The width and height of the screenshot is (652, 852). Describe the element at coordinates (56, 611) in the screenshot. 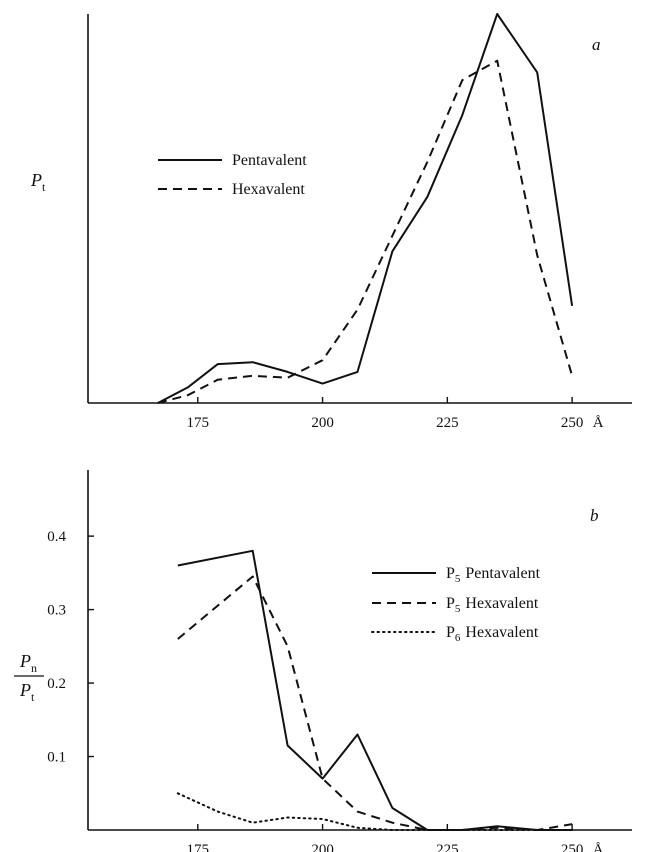

I see `panel-b-y-tick-label: 0.3` at that location.